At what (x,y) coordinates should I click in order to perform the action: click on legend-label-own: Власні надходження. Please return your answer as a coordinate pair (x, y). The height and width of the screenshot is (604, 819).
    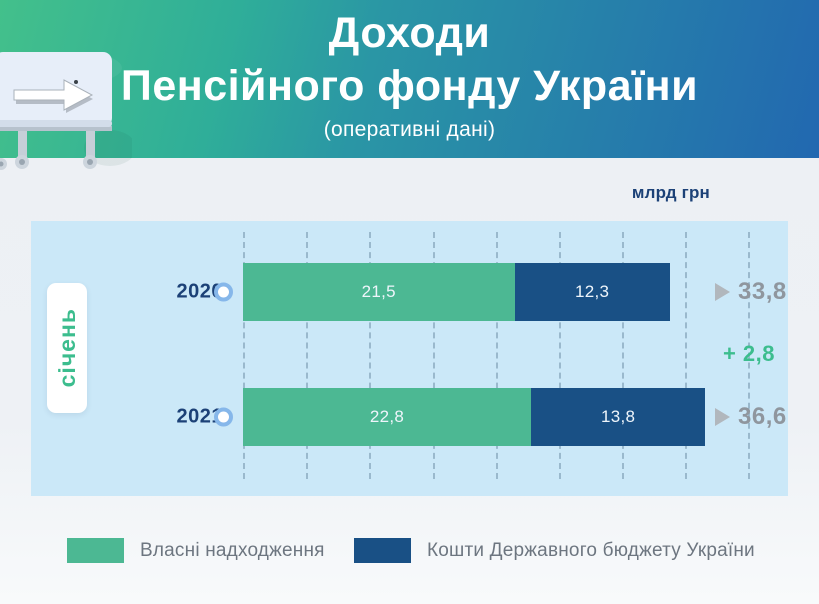
    Looking at the image, I should click on (232, 550).